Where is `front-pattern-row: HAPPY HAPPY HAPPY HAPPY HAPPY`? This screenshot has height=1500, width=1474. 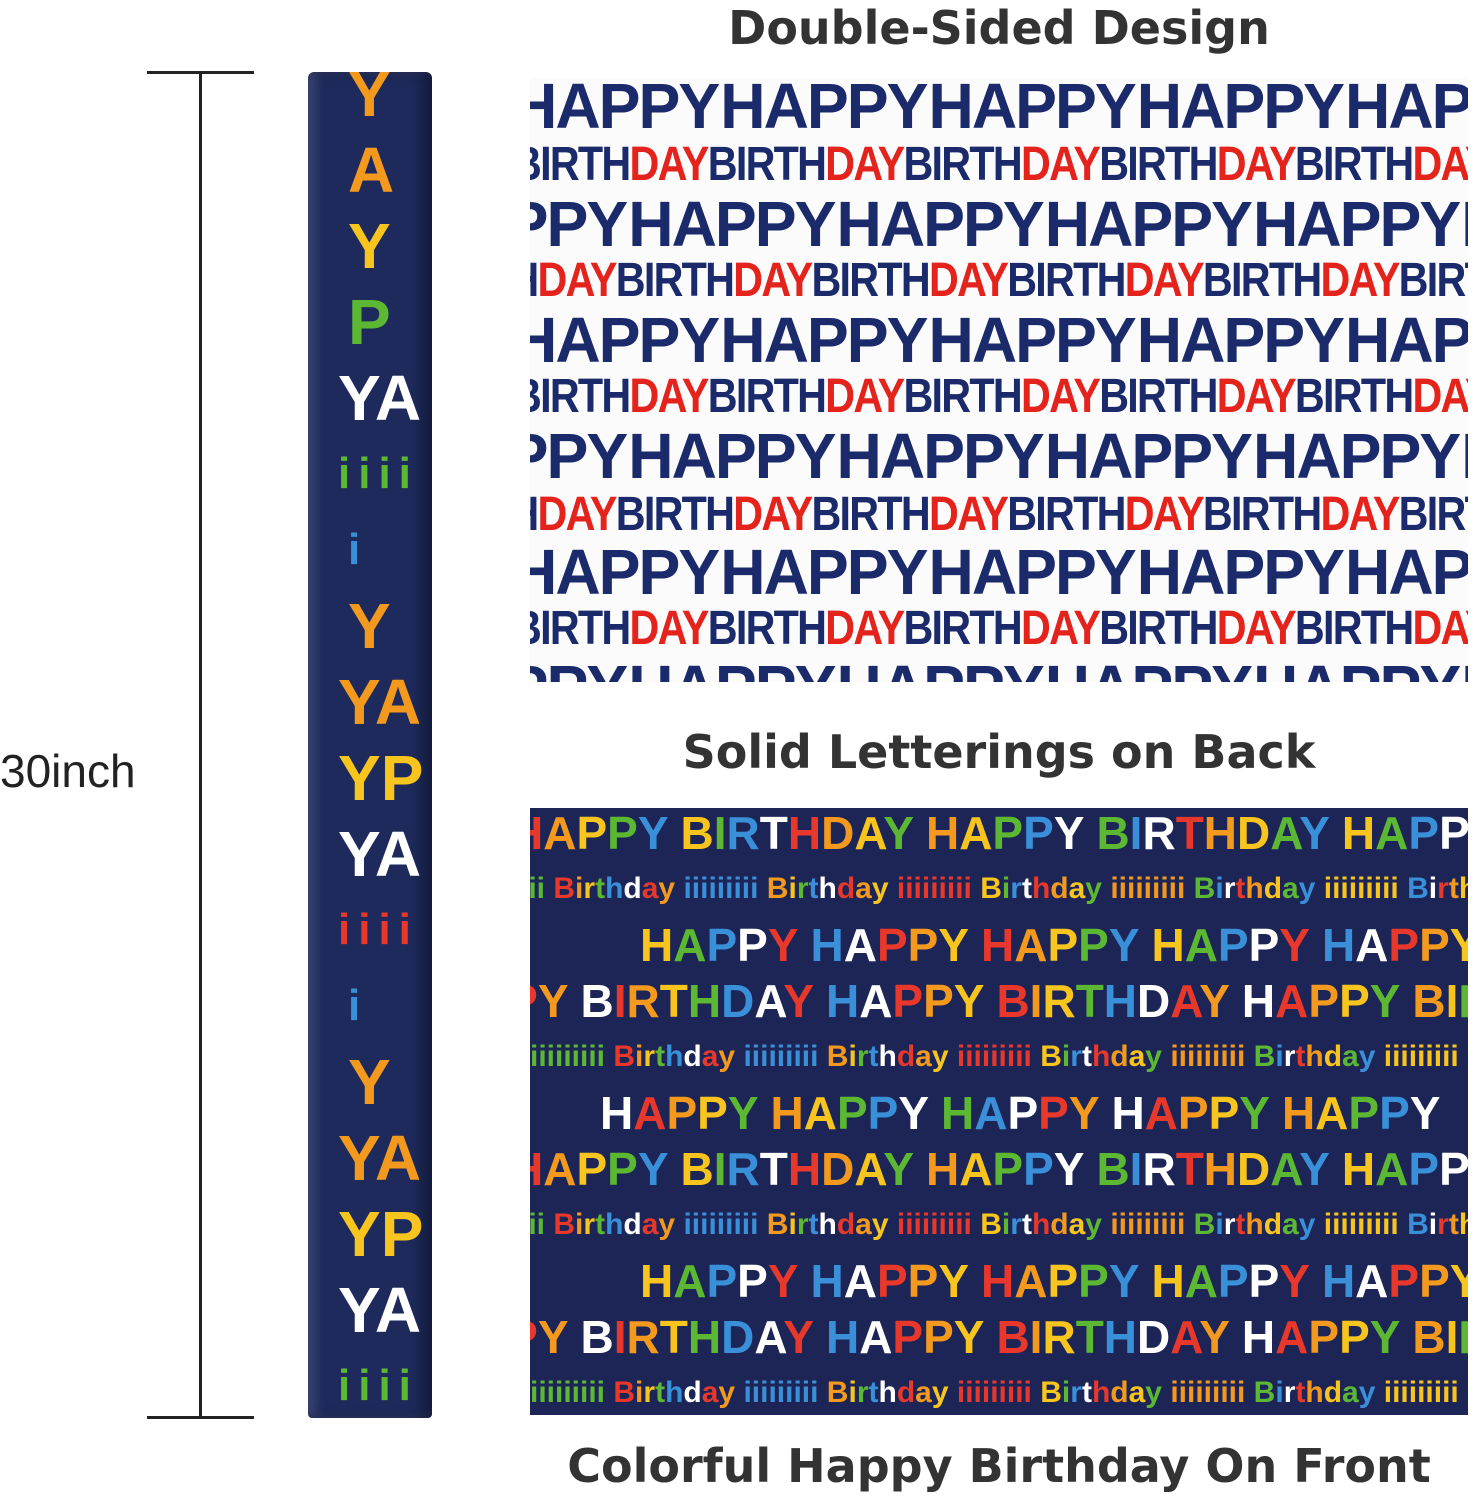 front-pattern-row: HAPPY HAPPY HAPPY HAPPY HAPPY is located at coordinates (1020, 1113).